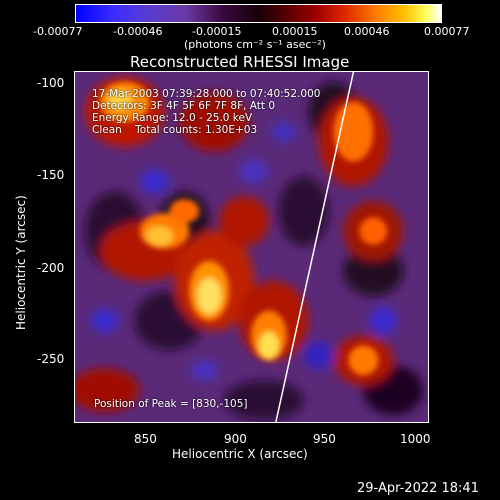 Image resolution: width=500 pixels, height=500 pixels. Describe the element at coordinates (367, 31) in the screenshot. I see `colorbar-tick-5: 0.00046` at that location.